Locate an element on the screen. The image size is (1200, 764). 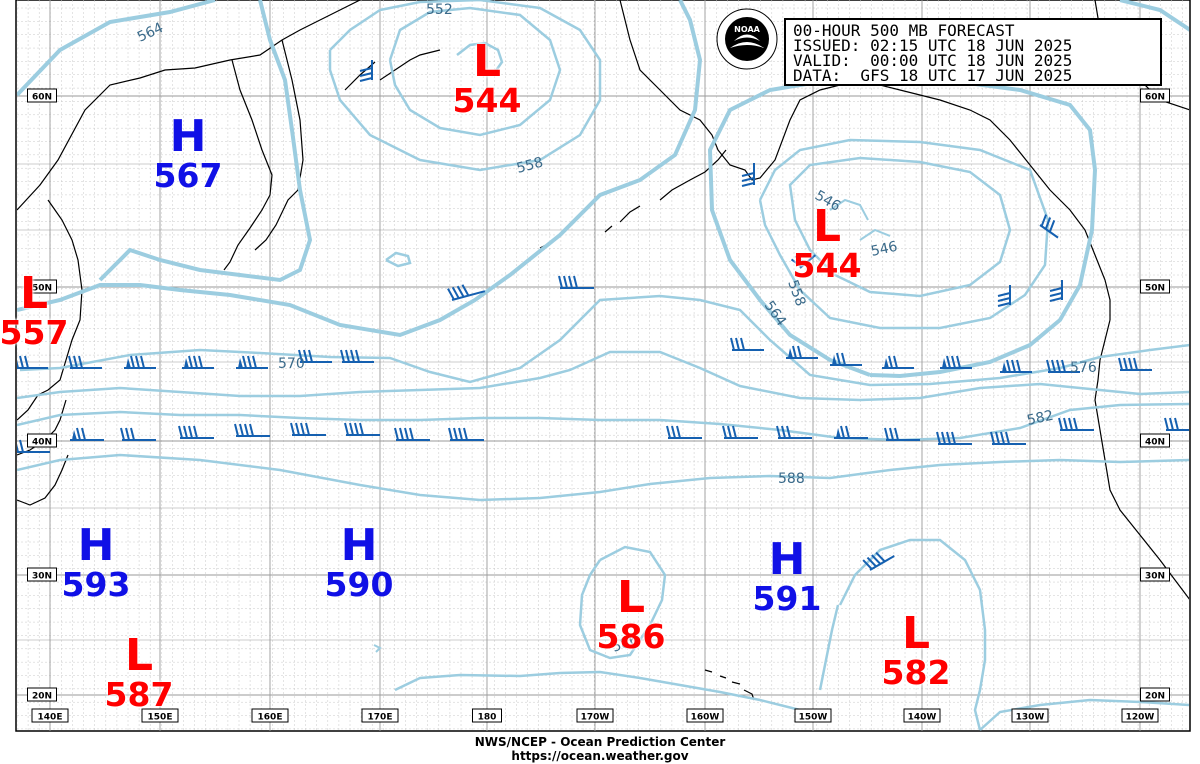
footer-url: https://ocean.weather.gov is located at coordinates (600, 756).